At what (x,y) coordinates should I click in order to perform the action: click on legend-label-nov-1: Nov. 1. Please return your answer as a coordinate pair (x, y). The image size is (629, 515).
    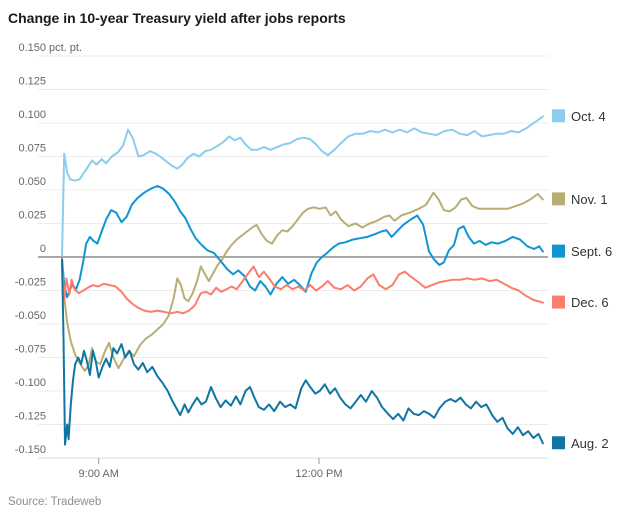
    Looking at the image, I should click on (589, 199).